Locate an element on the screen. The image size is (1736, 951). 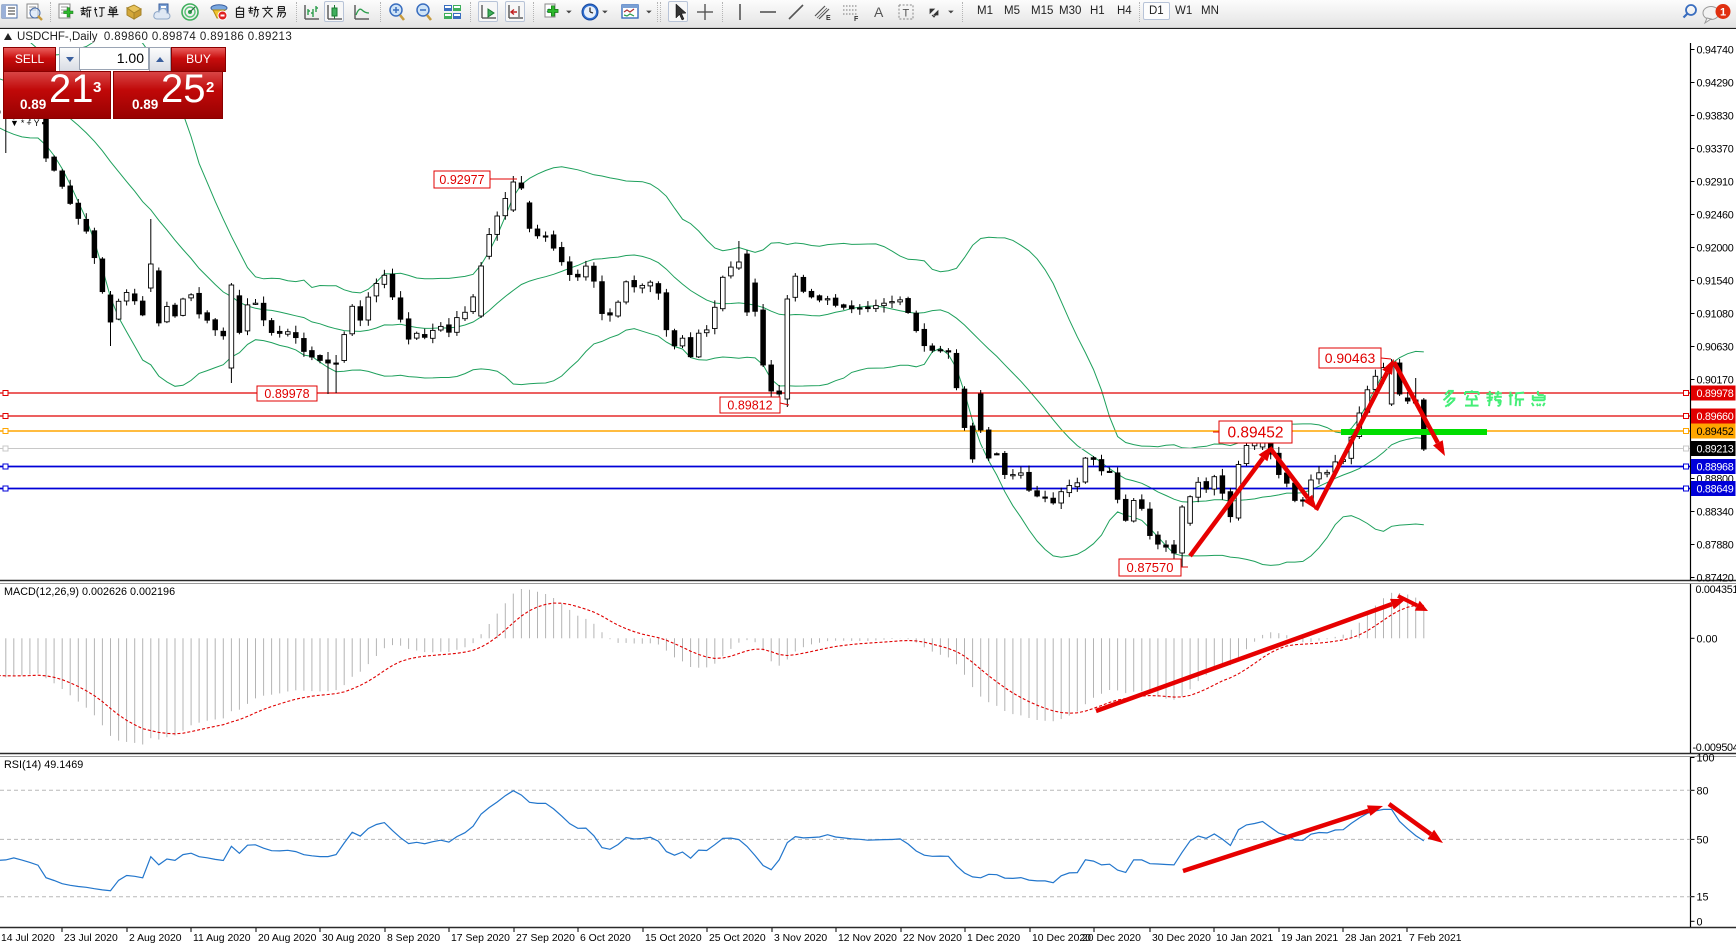
svg-text: 7 Feb 2021 is located at coordinates (1435, 938).